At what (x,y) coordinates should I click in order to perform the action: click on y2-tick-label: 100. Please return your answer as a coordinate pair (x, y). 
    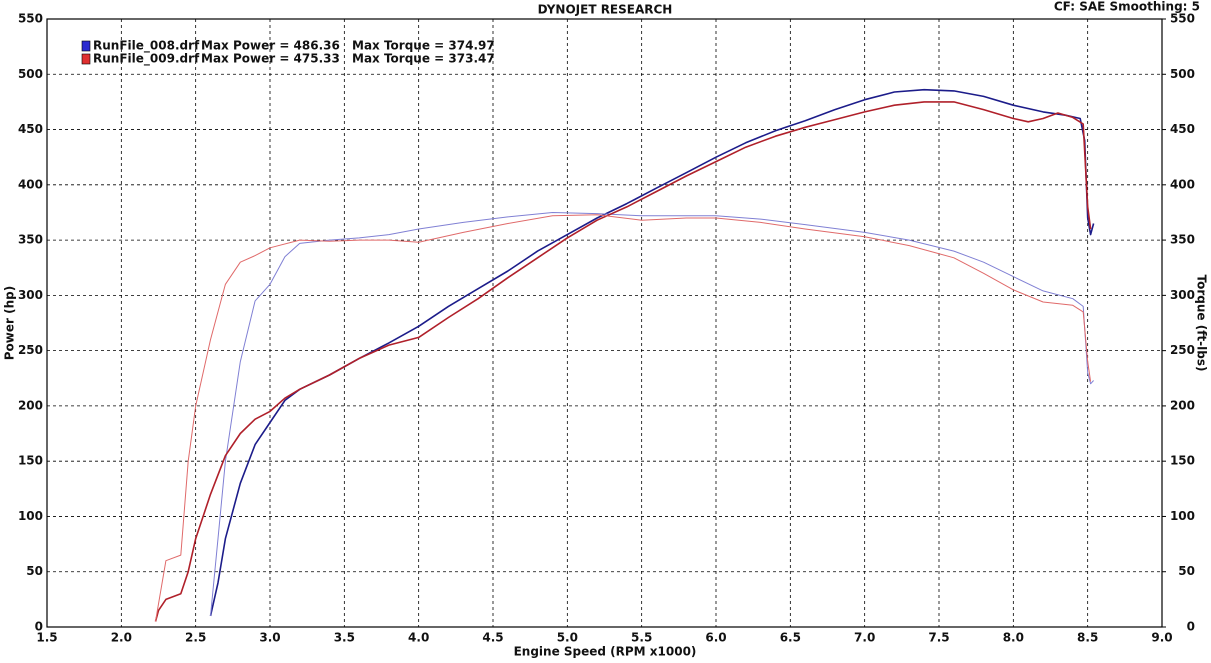
    Looking at the image, I should click on (1182, 516).